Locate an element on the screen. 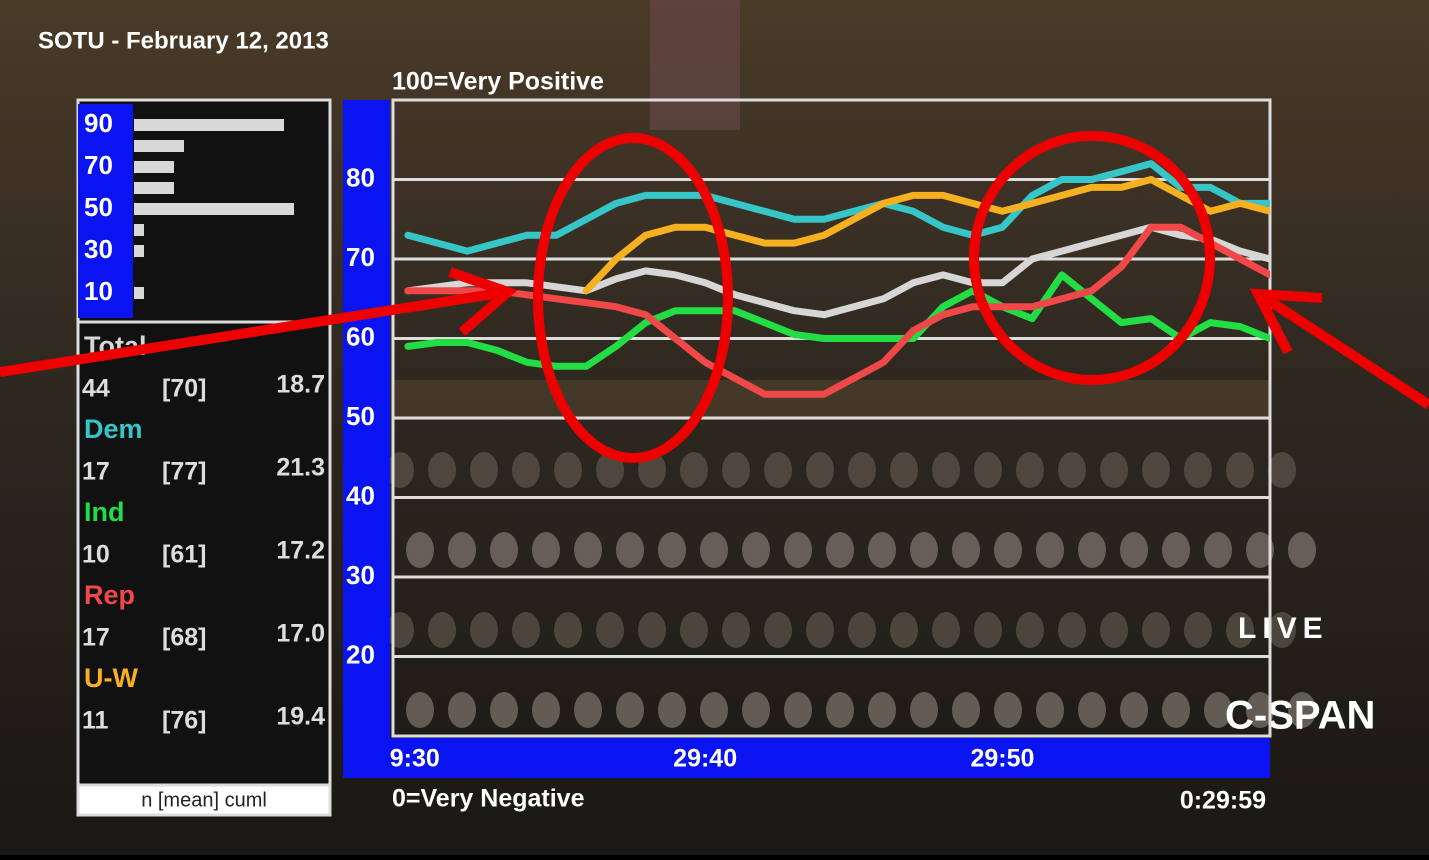 Image resolution: width=1429 pixels, height=860 pixels. x-axis-band is located at coordinates (830, 758).